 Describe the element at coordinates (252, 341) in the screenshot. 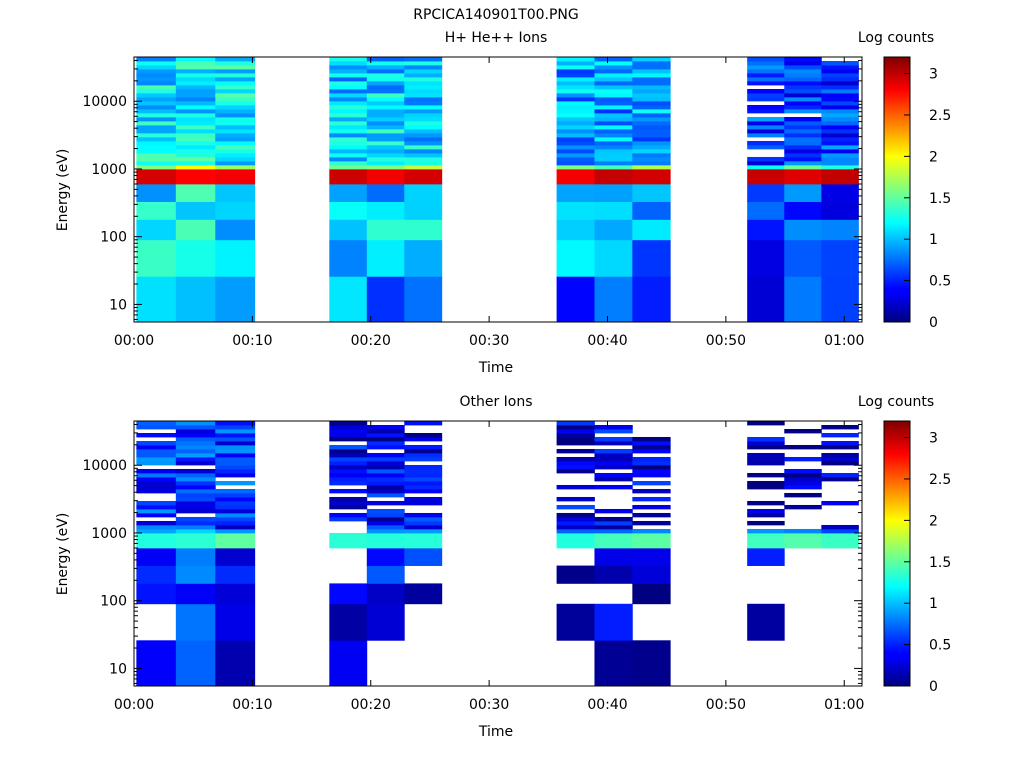

I see `x-tick-label: 00:10` at that location.